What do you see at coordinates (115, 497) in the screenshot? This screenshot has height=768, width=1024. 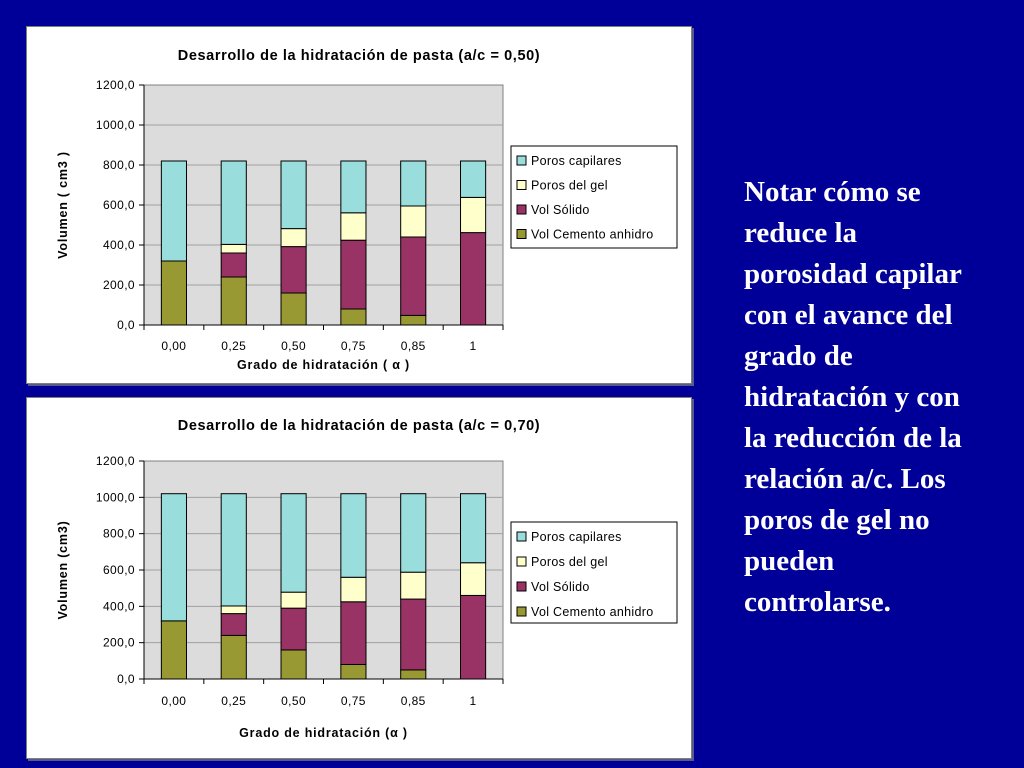 I see `chart2-y-tick-label: 1000,0` at bounding box center [115, 497].